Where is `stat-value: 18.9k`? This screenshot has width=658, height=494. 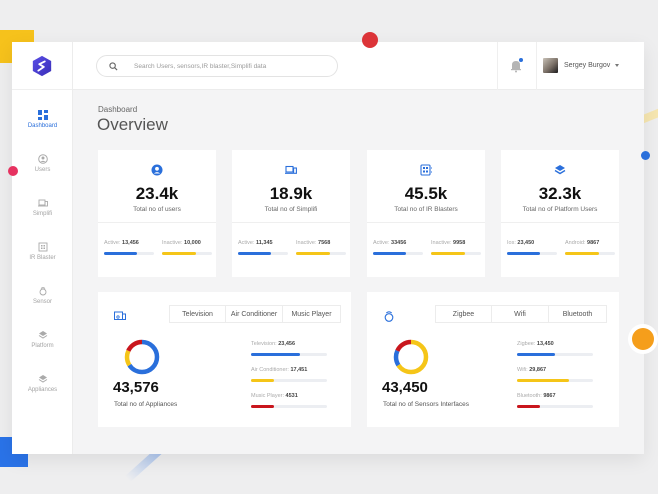 stat-value: 18.9k is located at coordinates (291, 193).